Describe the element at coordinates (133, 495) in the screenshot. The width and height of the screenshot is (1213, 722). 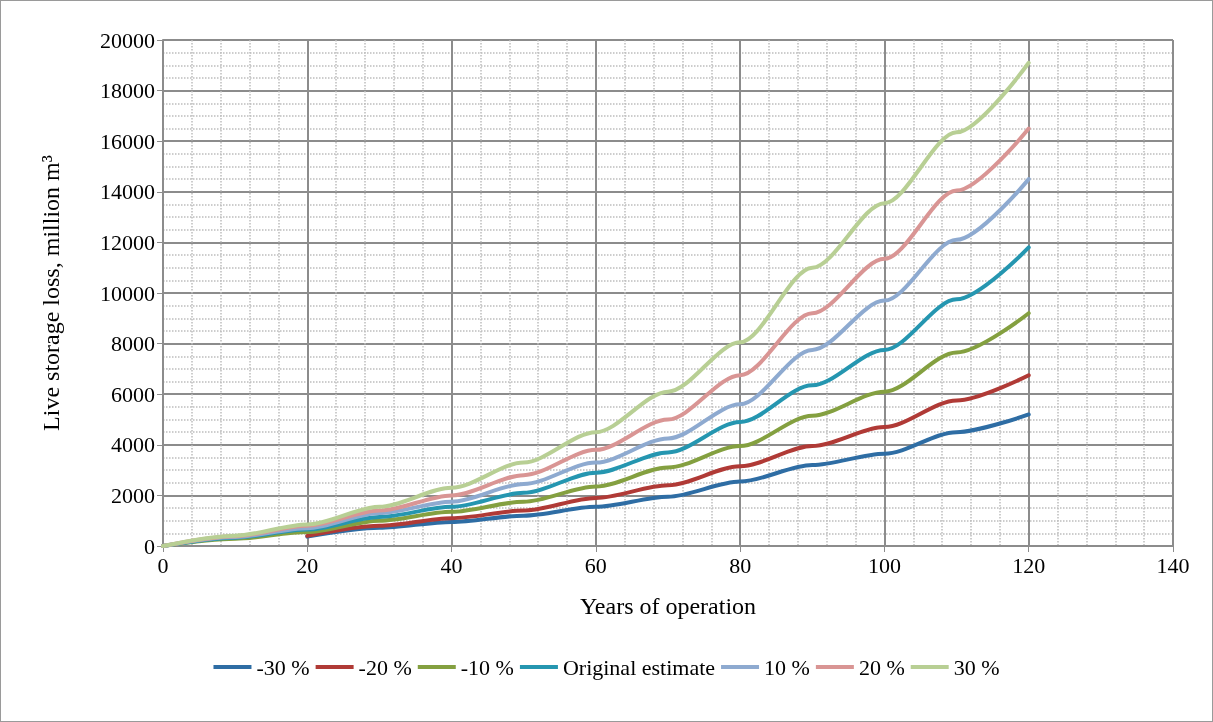
I see `y-tick-label: 2000` at that location.